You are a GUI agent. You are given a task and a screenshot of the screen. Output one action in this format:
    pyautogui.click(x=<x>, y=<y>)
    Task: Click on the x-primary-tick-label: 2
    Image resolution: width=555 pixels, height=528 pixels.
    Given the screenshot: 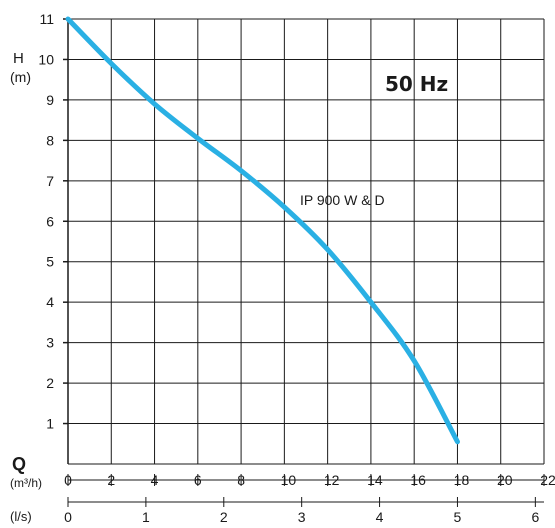 What is the action you would take?
    pyautogui.click(x=111, y=480)
    